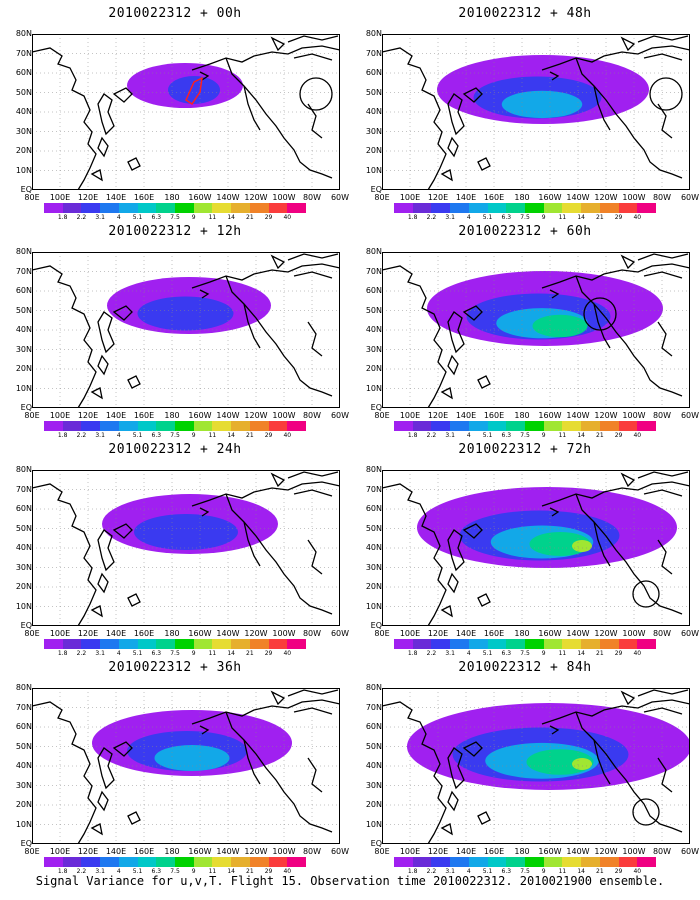  I want to click on lon-label: 180, so click(172, 851).